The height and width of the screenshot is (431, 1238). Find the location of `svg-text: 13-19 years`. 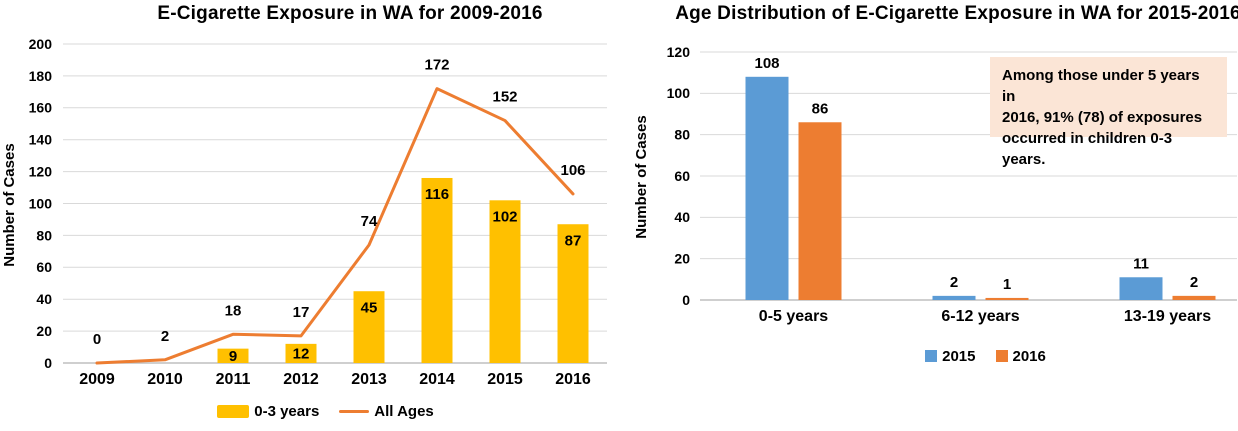

svg-text: 13-19 years is located at coordinates (1167, 316).